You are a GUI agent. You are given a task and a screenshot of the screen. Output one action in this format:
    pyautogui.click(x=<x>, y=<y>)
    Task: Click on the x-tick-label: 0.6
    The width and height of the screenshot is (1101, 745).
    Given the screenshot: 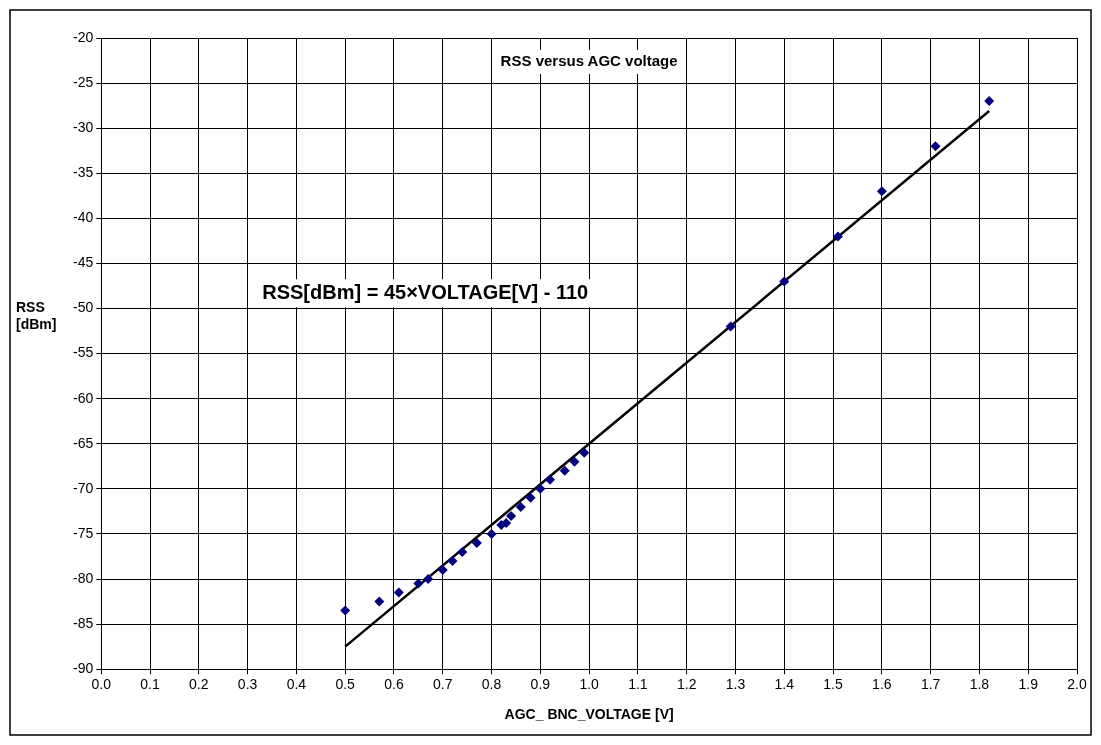 What is the action you would take?
    pyautogui.click(x=394, y=684)
    